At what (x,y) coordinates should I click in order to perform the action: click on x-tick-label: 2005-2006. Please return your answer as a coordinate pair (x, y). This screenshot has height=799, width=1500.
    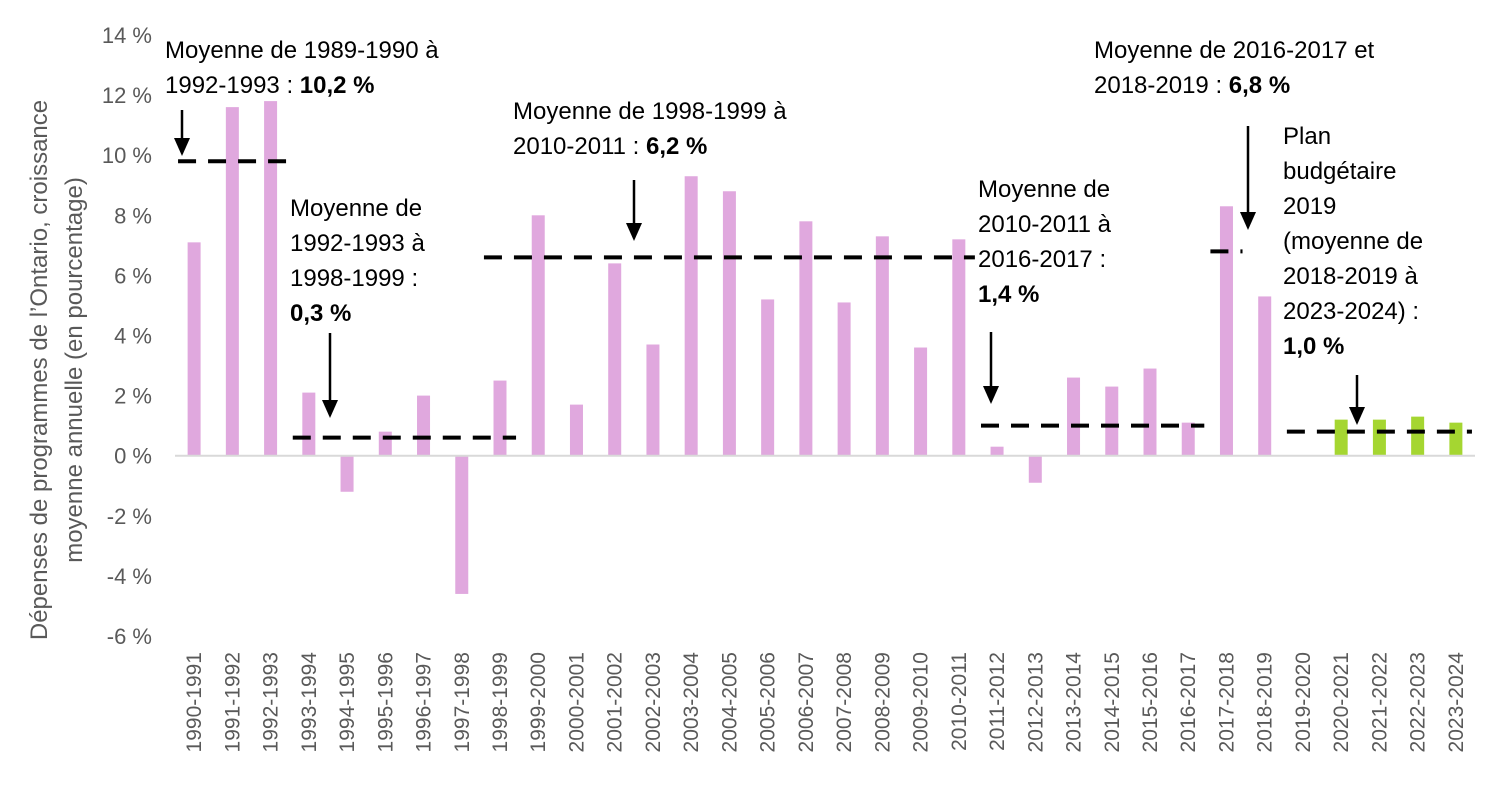
    Looking at the image, I should click on (768, 702).